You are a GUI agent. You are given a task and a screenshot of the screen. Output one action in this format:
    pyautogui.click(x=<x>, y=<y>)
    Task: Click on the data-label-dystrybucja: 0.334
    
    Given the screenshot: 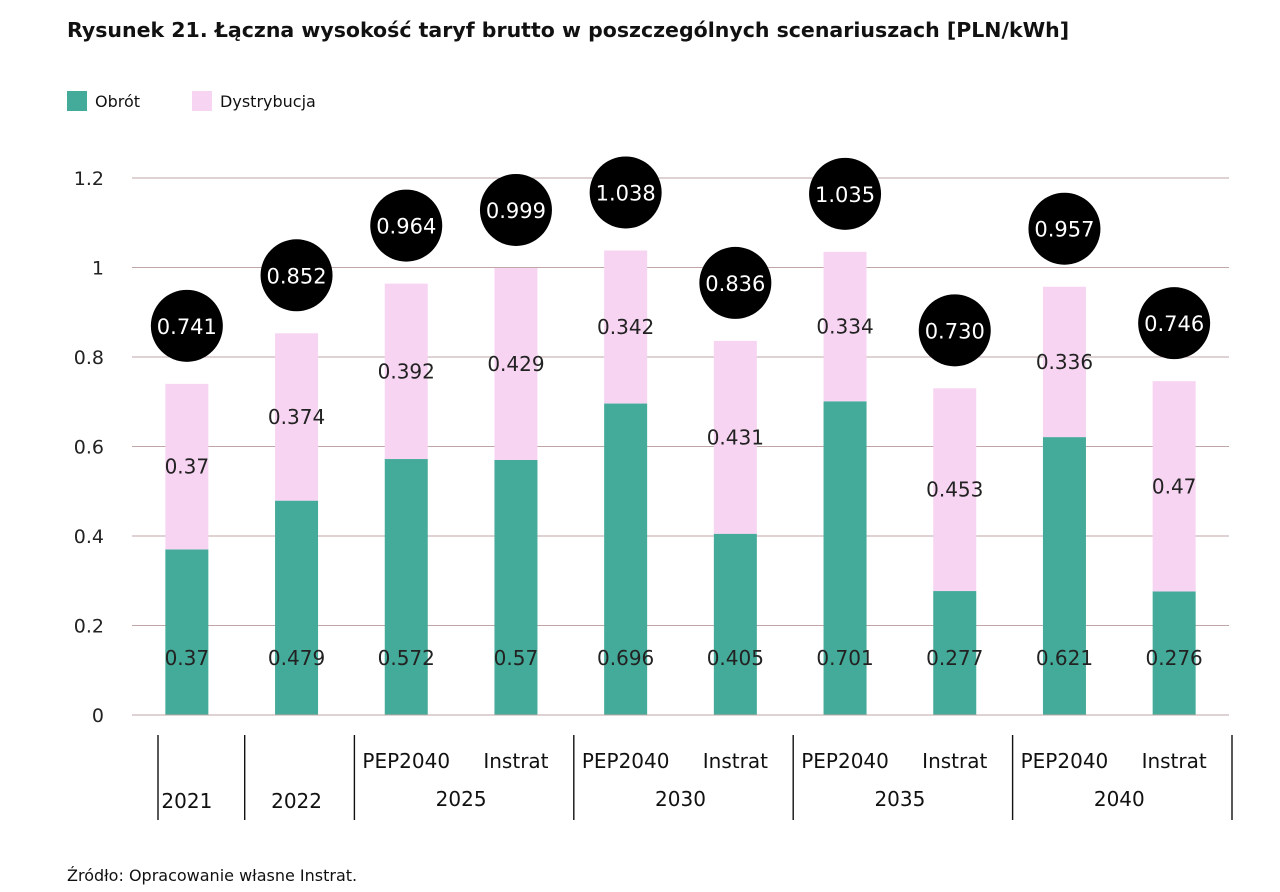 What is the action you would take?
    pyautogui.click(x=844, y=327)
    